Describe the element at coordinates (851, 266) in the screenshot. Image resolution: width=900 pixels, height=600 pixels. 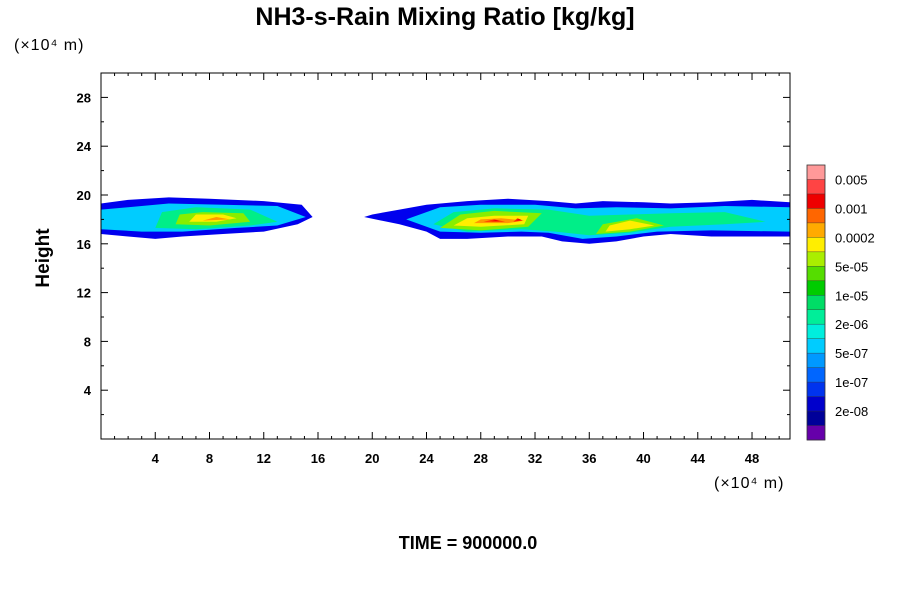
I see `colorbar-label: 5e-05` at that location.